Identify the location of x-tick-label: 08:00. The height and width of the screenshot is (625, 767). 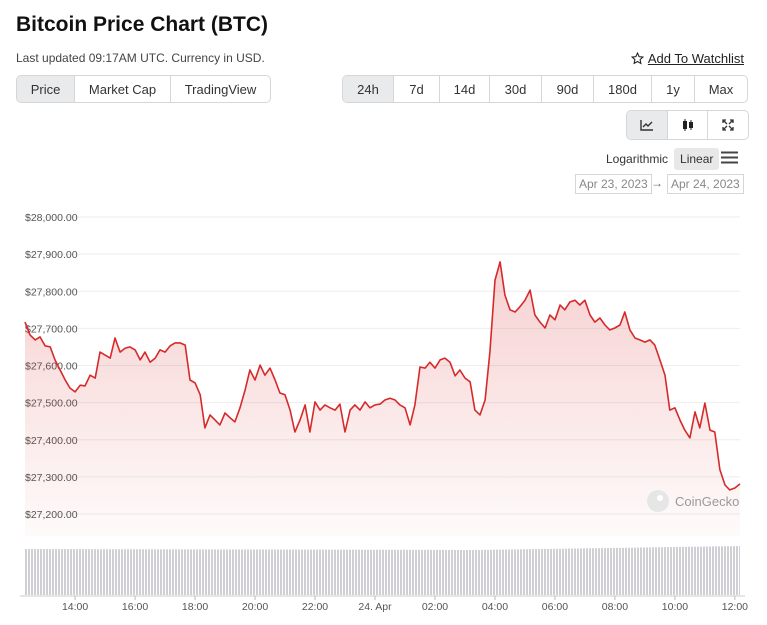
(615, 607).